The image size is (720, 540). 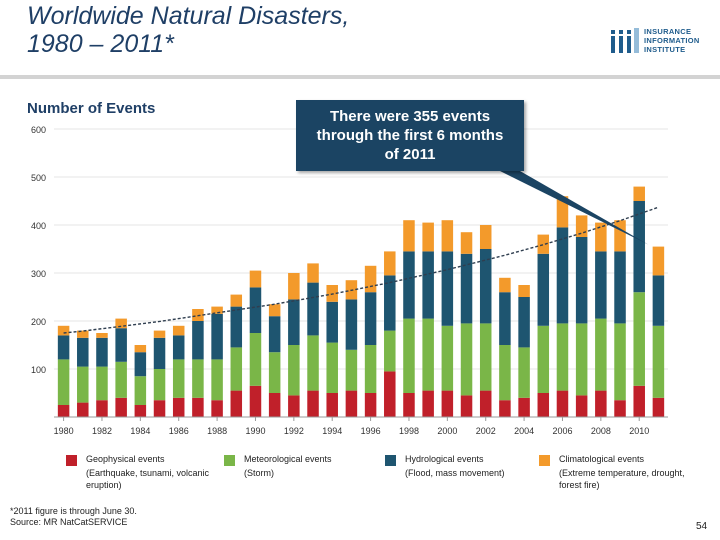 What do you see at coordinates (140, 411) in the screenshot?
I see `bar-1984-geophysical` at bounding box center [140, 411].